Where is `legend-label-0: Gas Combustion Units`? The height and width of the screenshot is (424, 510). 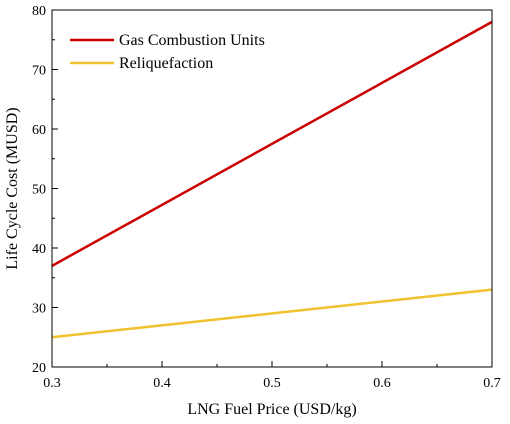 legend-label-0: Gas Combustion Units is located at coordinates (192, 40).